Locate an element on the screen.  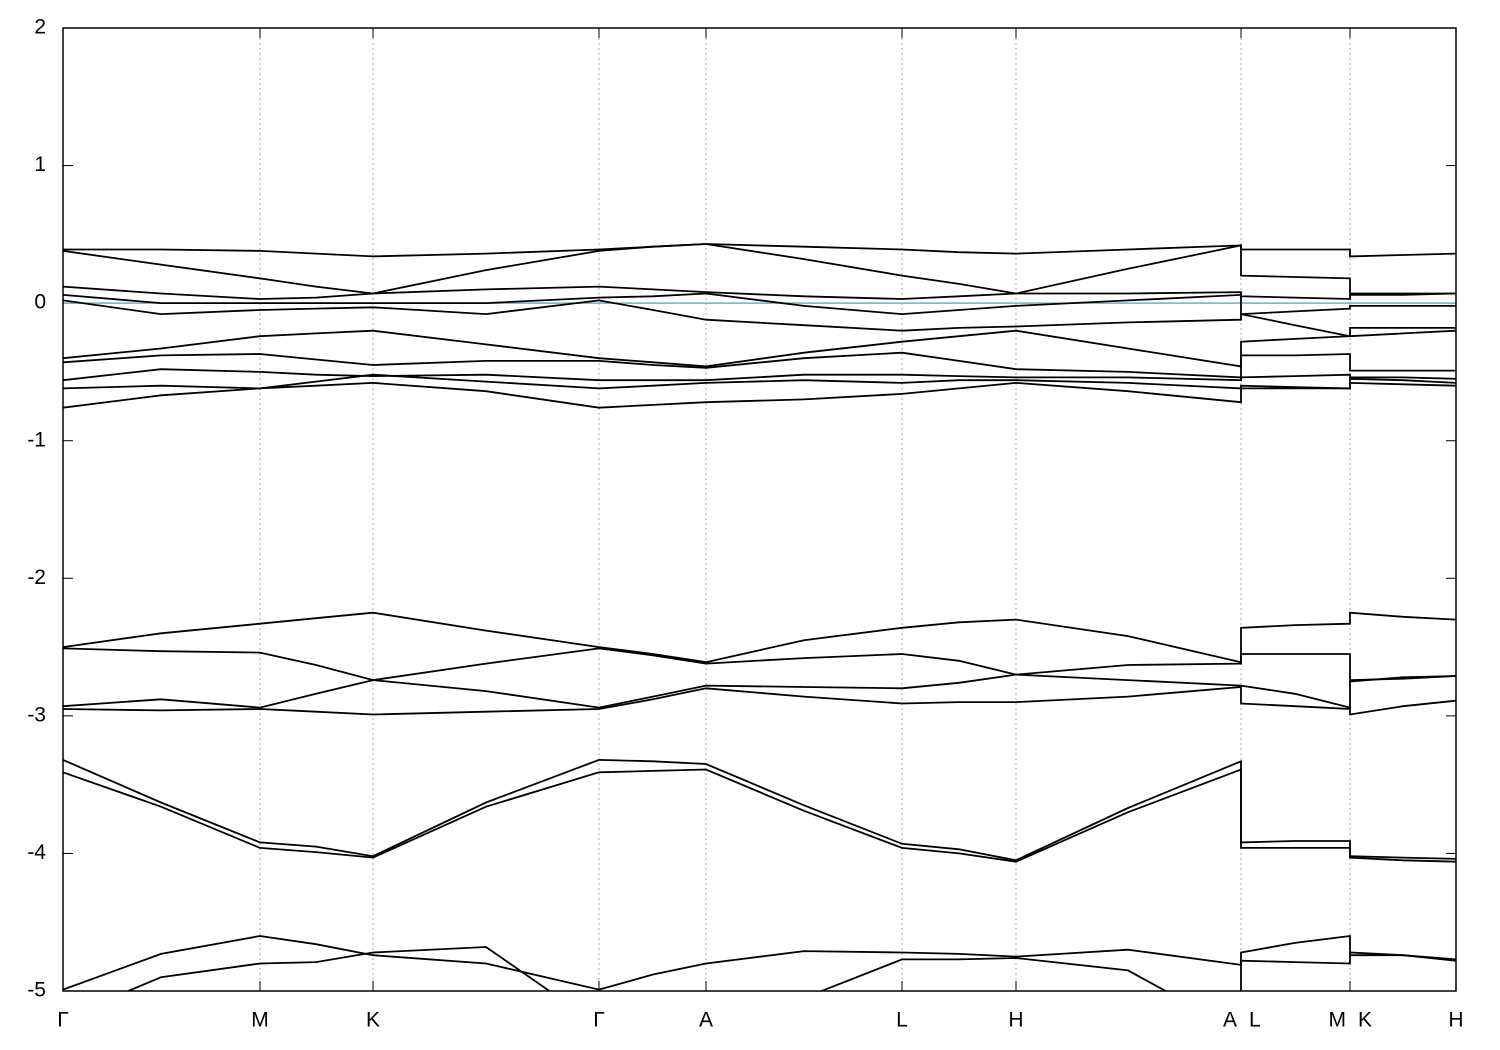
y-tick-label: -2 is located at coordinates (36, 577).